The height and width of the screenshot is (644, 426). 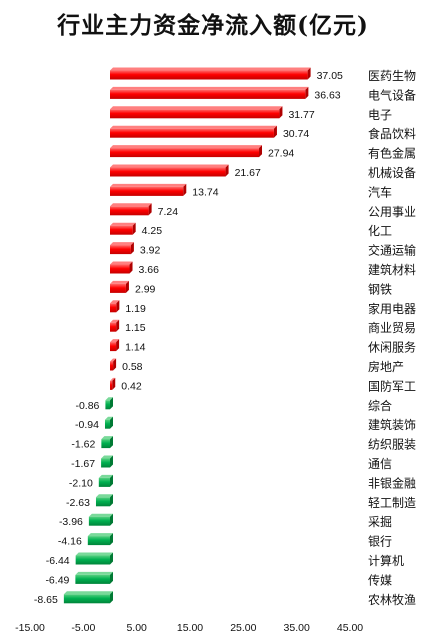 What do you see at coordinates (152, 231) in the screenshot?
I see `value-label: 4.25` at bounding box center [152, 231].